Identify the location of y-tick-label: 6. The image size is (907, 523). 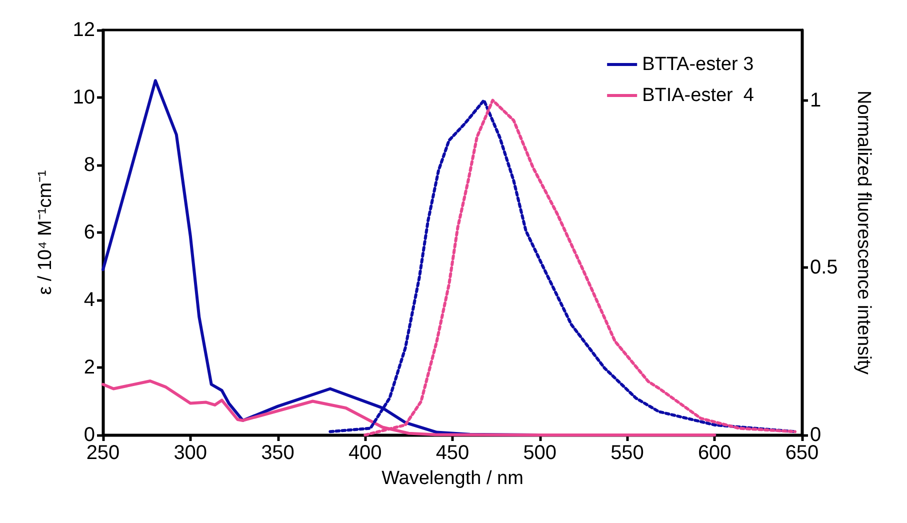
(89, 233).